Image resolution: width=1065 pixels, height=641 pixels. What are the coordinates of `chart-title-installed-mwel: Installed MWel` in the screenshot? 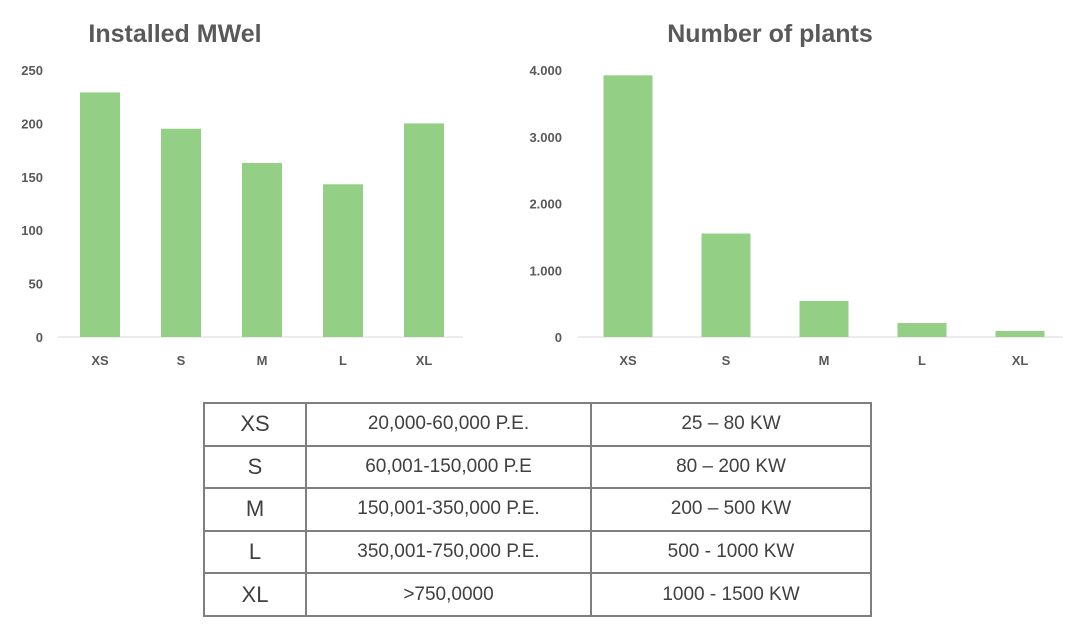 It's located at (175, 34).